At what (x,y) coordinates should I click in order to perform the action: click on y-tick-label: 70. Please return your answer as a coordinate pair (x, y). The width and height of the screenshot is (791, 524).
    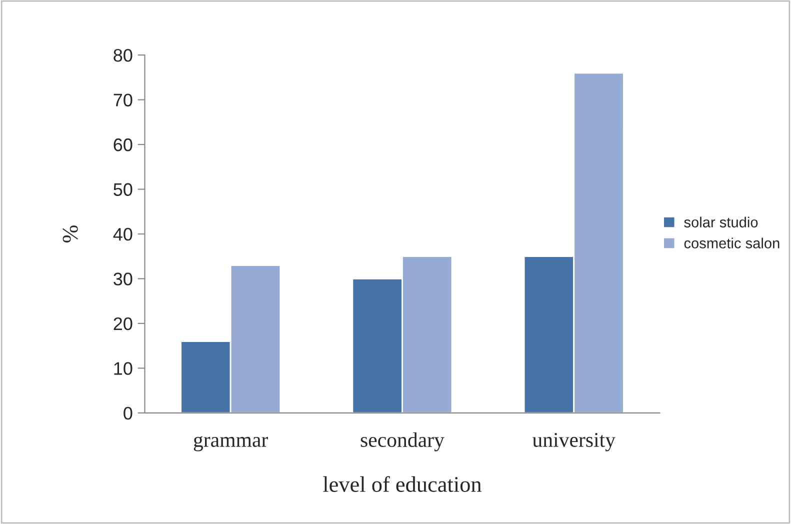
    Looking at the image, I should click on (123, 100).